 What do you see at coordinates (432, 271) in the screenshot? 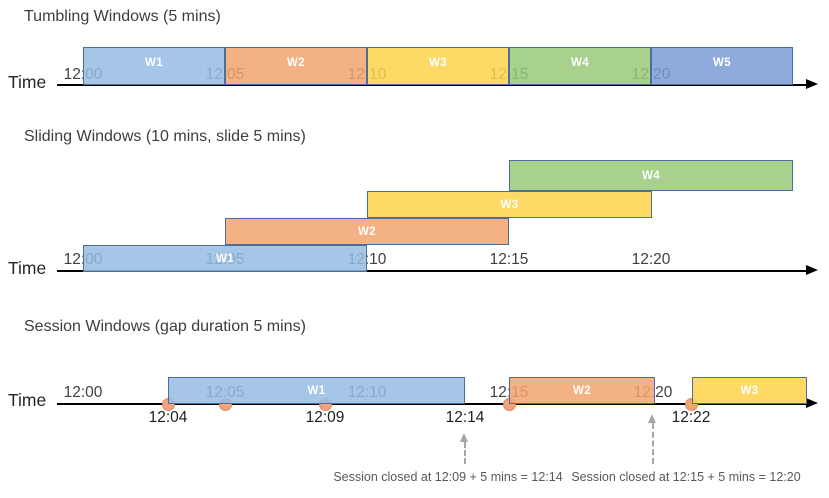
I see `sliding-time-axis` at bounding box center [432, 271].